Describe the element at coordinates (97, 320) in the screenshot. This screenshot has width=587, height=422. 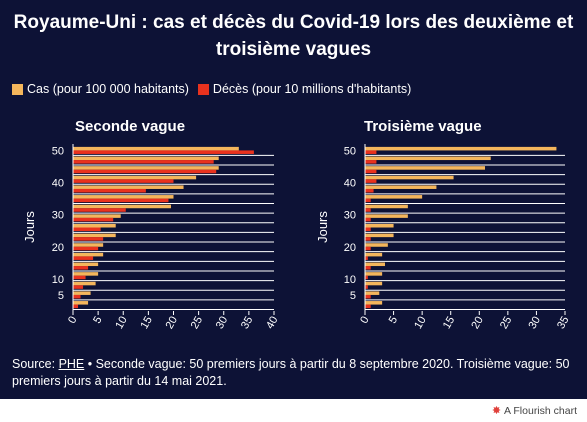
I see `wave2-xtick-label: 5` at that location.